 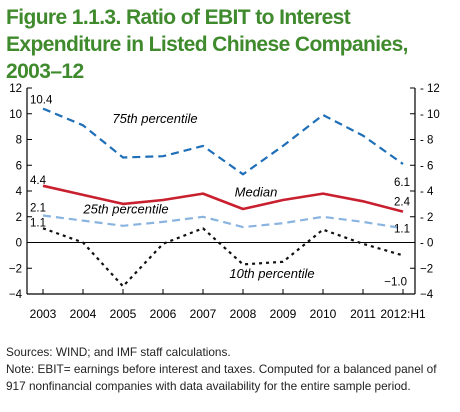 What do you see at coordinates (427, 295) in the screenshot?
I see `y-tick-label-right: −4` at bounding box center [427, 295].